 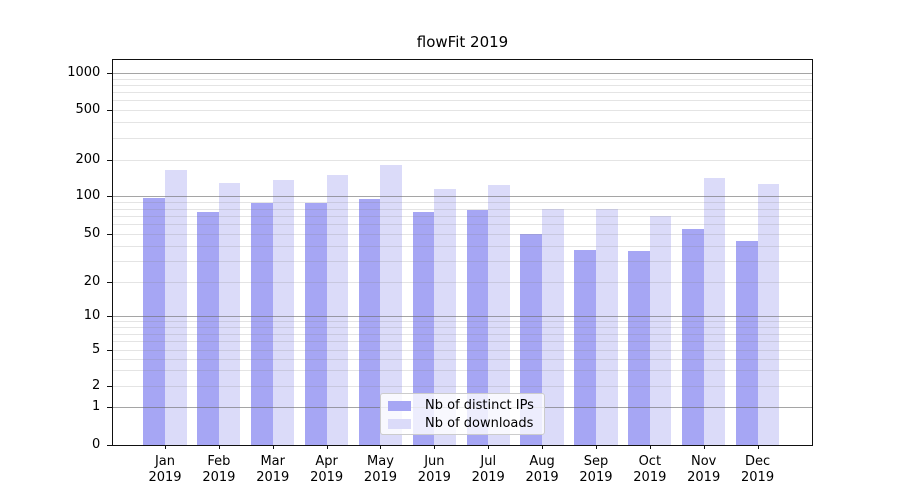 What do you see at coordinates (96, 385) in the screenshot?
I see `y-tick-label-2: 2` at bounding box center [96, 385].